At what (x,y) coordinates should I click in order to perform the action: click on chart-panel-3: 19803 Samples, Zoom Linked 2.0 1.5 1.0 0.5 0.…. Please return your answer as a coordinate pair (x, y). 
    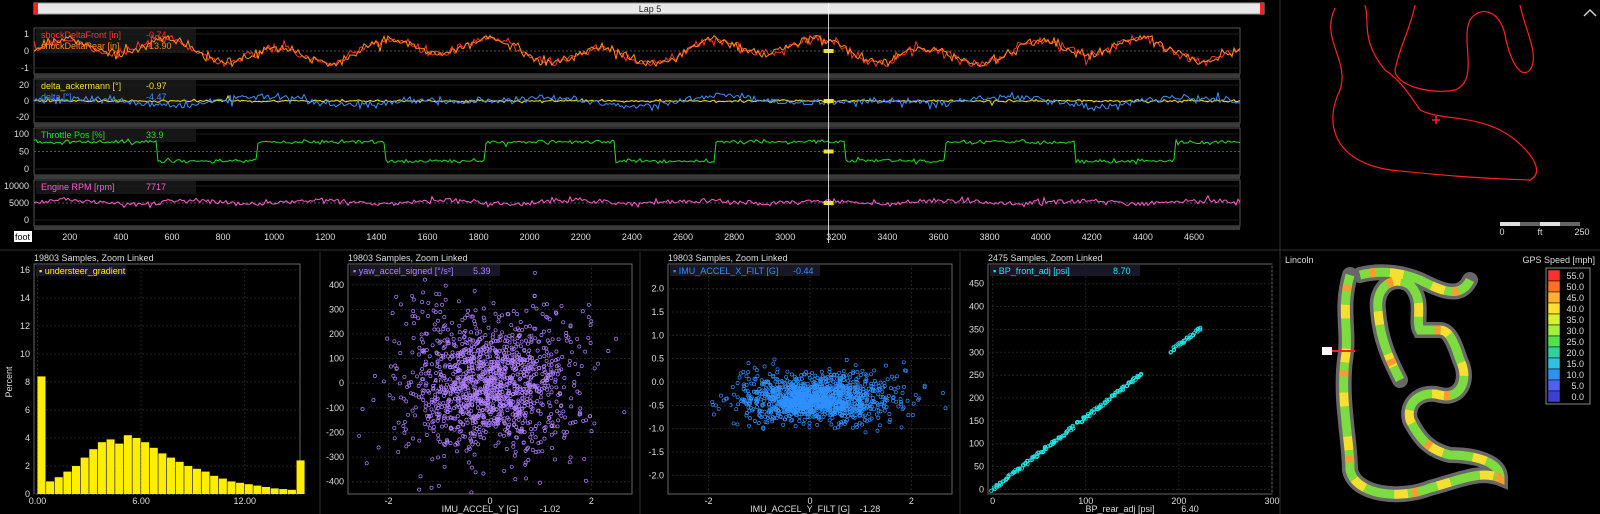
    Looking at the image, I should click on (796, 383).